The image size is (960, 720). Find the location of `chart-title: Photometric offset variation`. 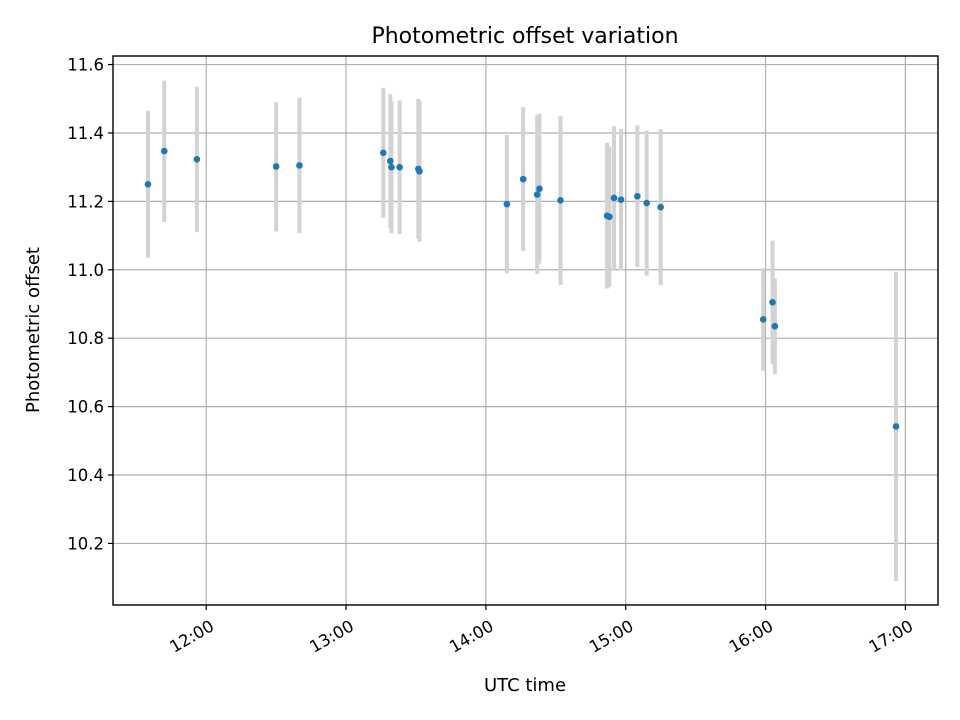

chart-title: Photometric offset variation is located at coordinates (524, 36).